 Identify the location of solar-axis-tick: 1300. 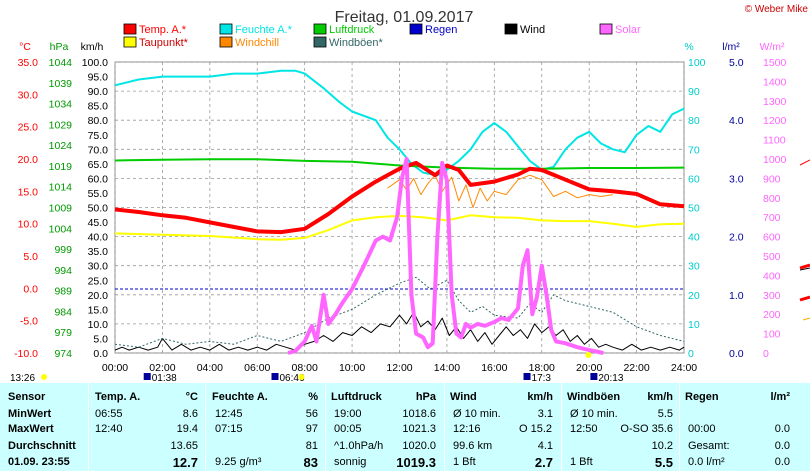
(775, 102).